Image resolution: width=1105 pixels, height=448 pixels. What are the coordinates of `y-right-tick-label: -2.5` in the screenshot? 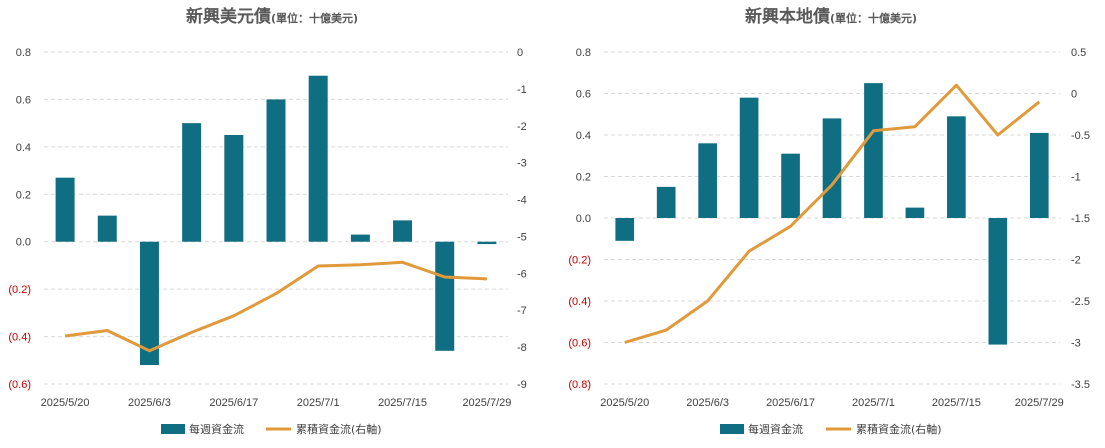 It's located at (1080, 302).